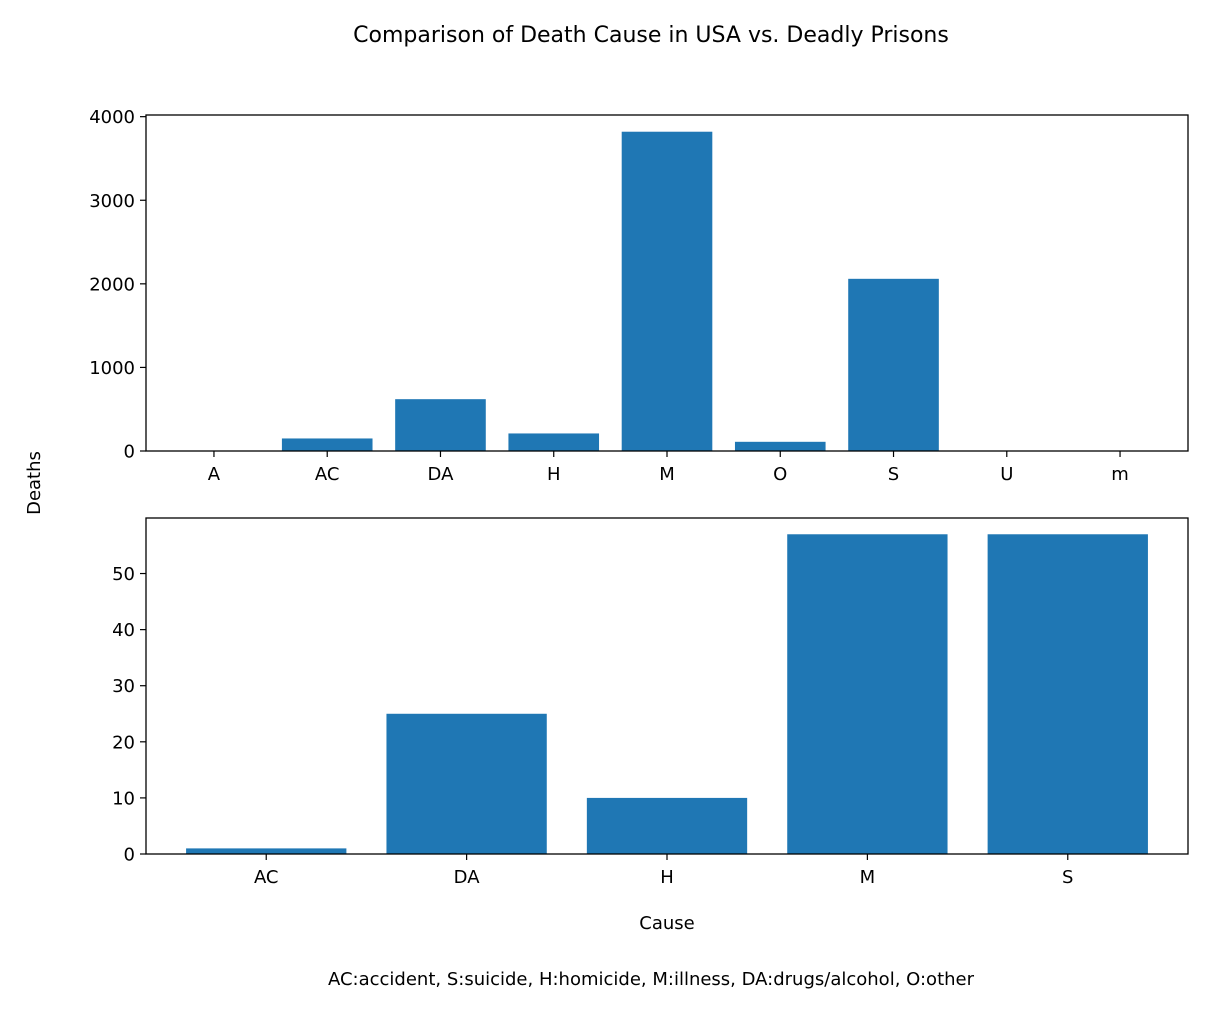 Image resolution: width=1207 pixels, height=1011 pixels. What do you see at coordinates (554, 474) in the screenshot?
I see `top-x-tick-label: H` at bounding box center [554, 474].